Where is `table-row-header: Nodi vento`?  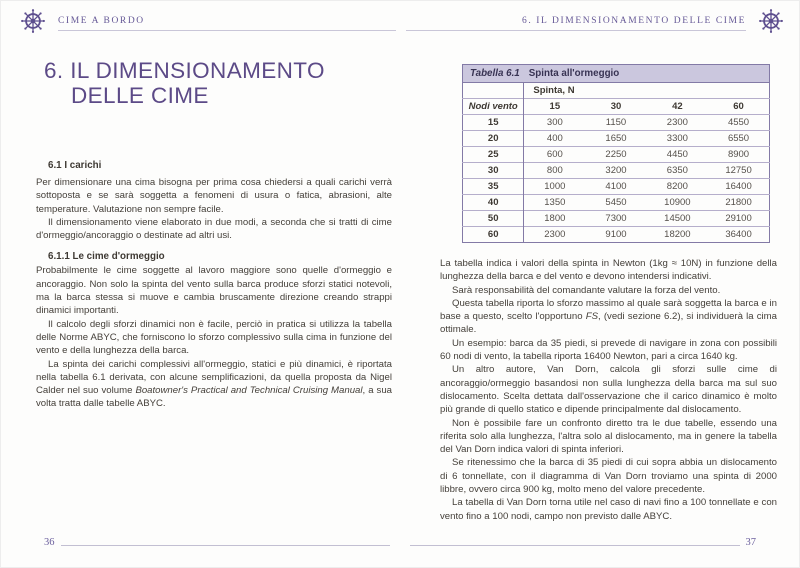
table-row-header: Nodi vento is located at coordinates (493, 106).